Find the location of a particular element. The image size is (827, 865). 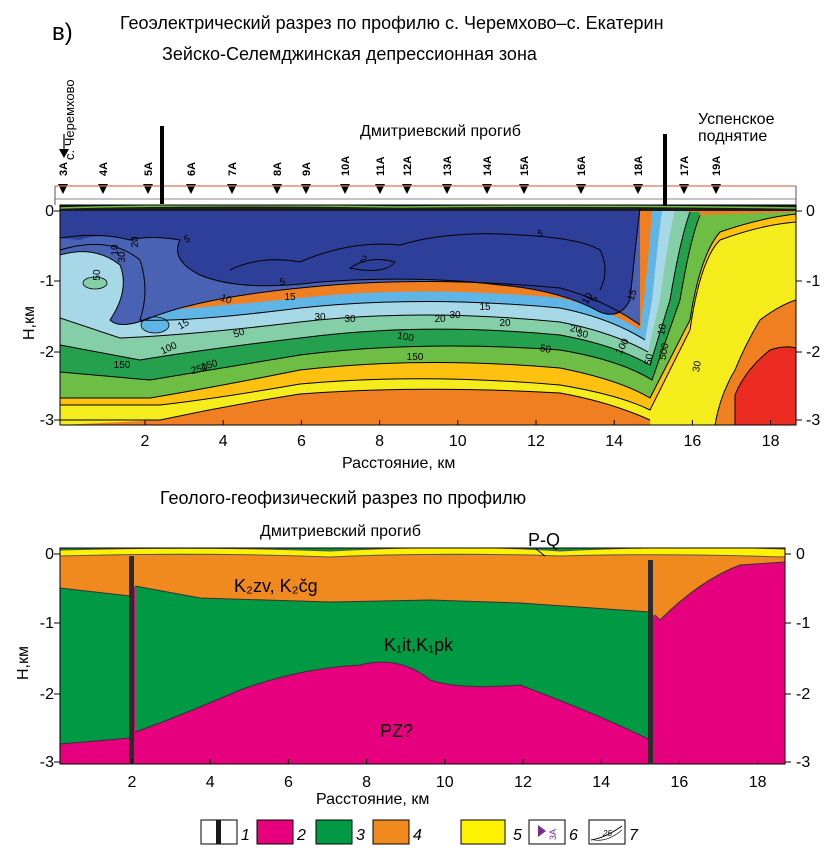

uplift-label-1: Успенское is located at coordinates (736, 119).